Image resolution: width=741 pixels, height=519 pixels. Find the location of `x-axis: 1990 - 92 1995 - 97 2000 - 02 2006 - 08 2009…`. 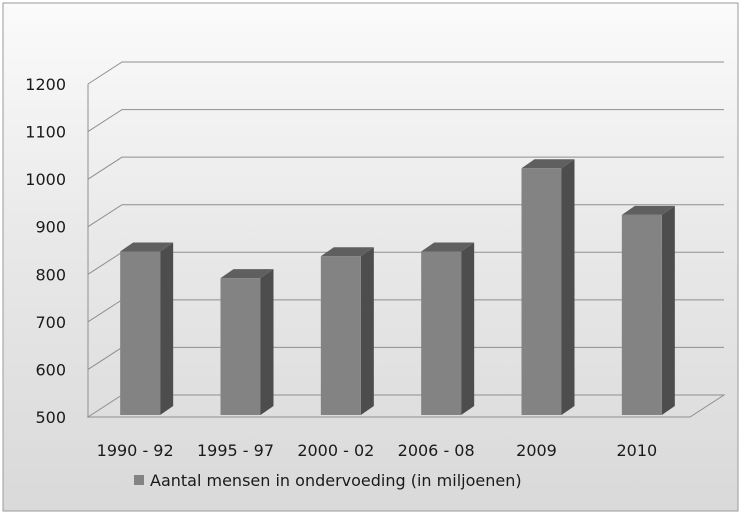

x-axis: 1990 - 92 1995 - 97 2000 - 02 2006 - 08 2009… is located at coordinates (377, 450).